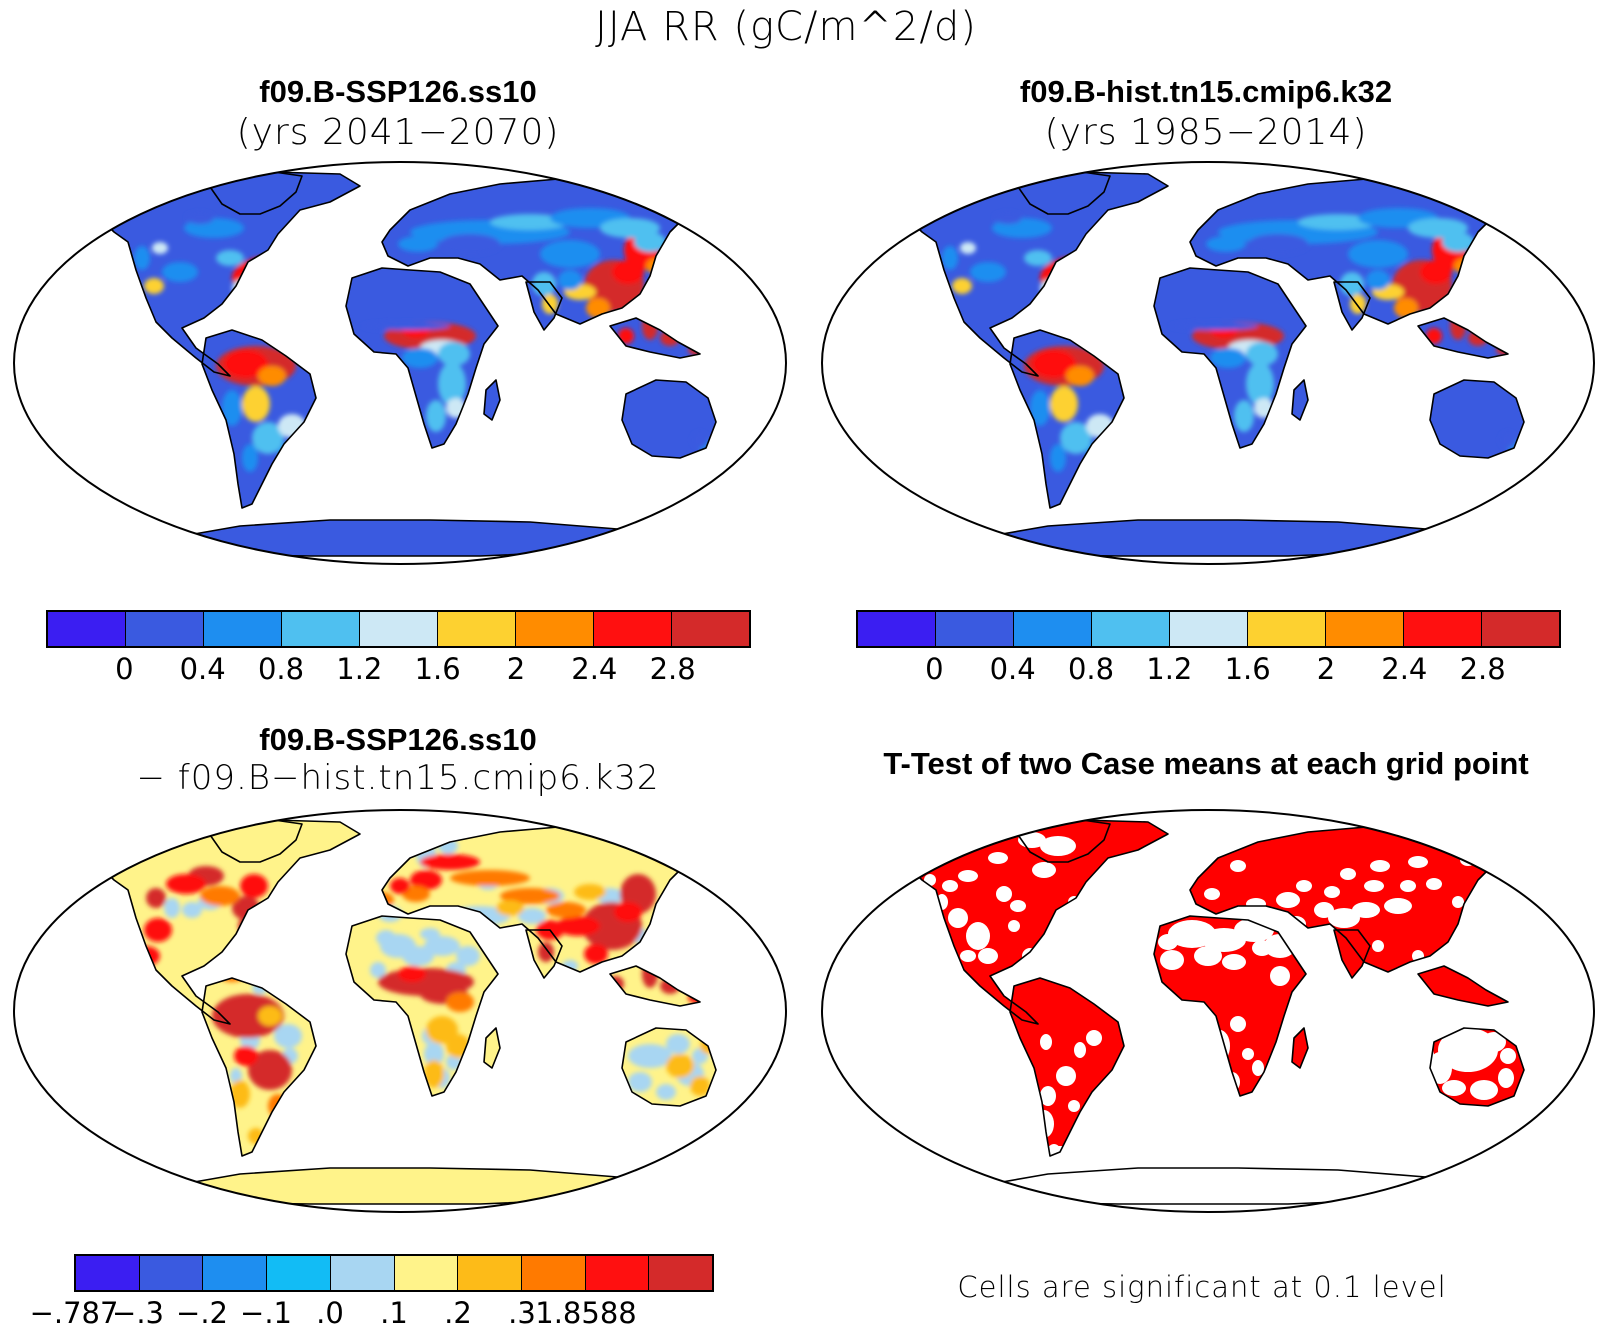 The width and height of the screenshot is (1606, 1330). What do you see at coordinates (398, 132) in the screenshot?
I see `panel-future-subtitle: (yrs 2041−2070)` at bounding box center [398, 132].